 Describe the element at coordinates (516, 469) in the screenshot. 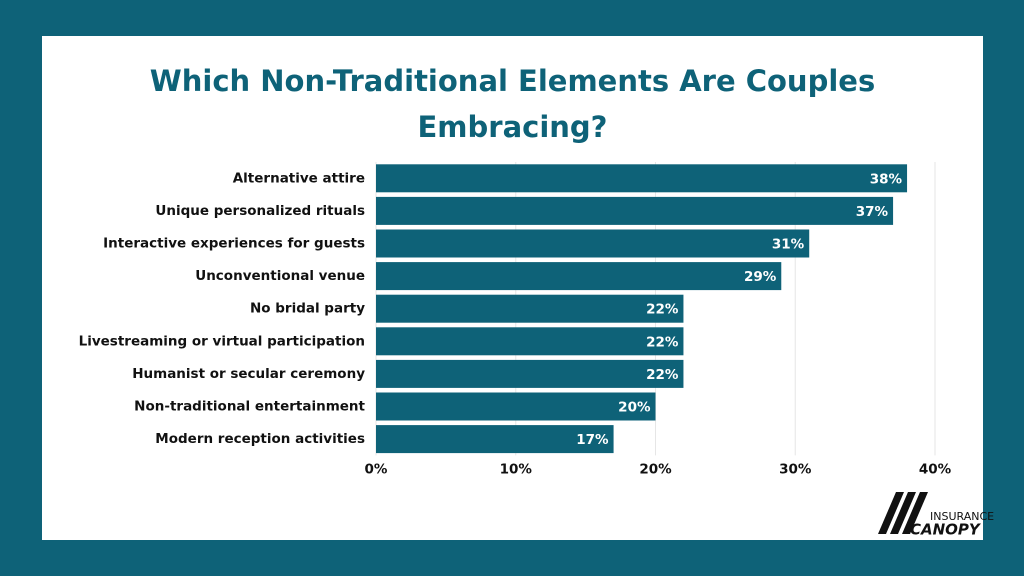

I see `x-tick-label: 10%` at that location.